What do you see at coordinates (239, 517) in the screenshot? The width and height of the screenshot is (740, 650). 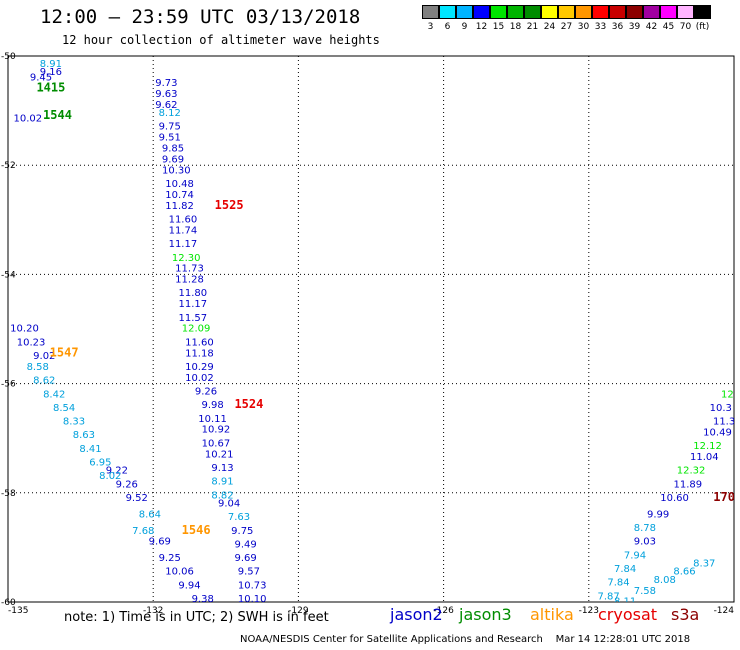 I see `wave-height-value: 7.63` at bounding box center [239, 517].